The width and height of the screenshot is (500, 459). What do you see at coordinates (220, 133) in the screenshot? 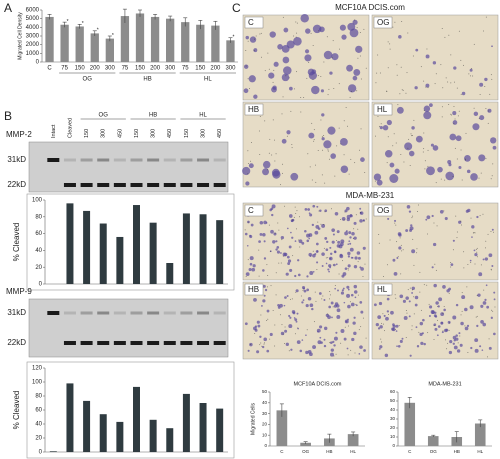
I see `lane-label: 450` at bounding box center [220, 133].